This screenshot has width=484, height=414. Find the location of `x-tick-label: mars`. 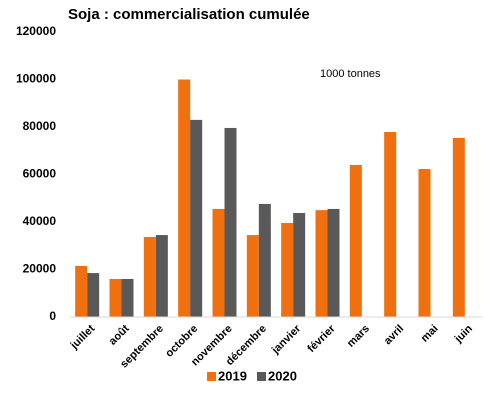

x-tick-label: mars is located at coordinates (358, 336).